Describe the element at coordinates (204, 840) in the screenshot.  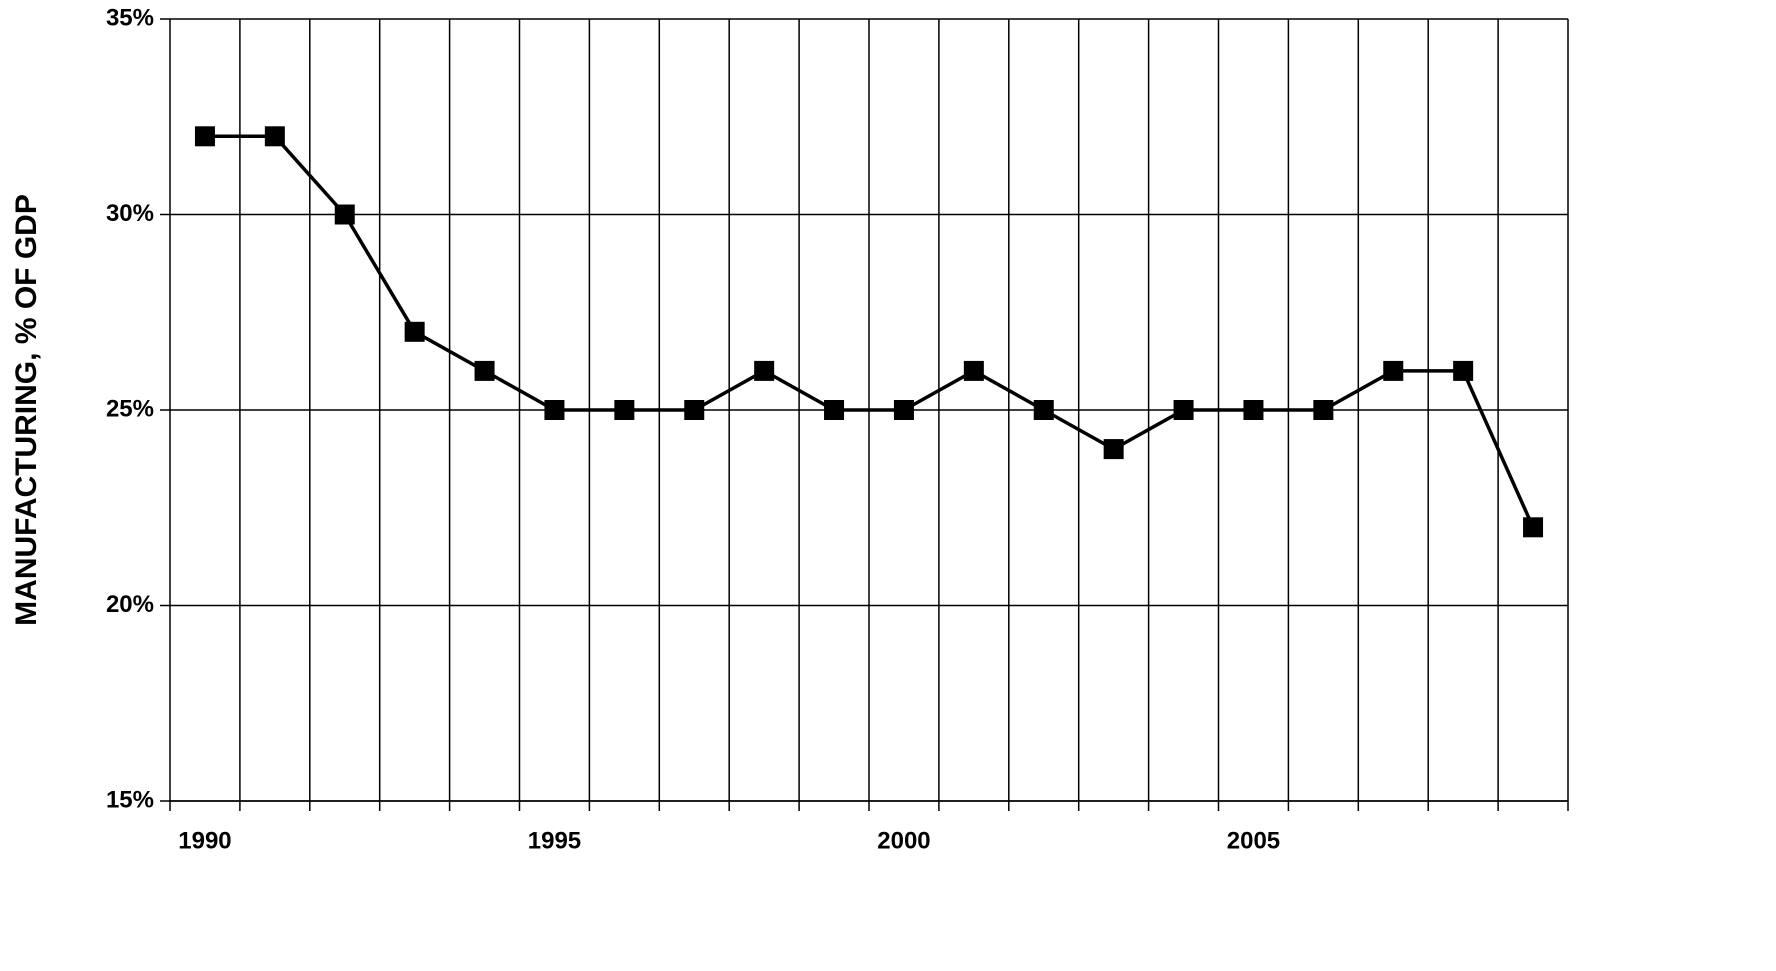
I see `x-tick-label: 1990` at that location.